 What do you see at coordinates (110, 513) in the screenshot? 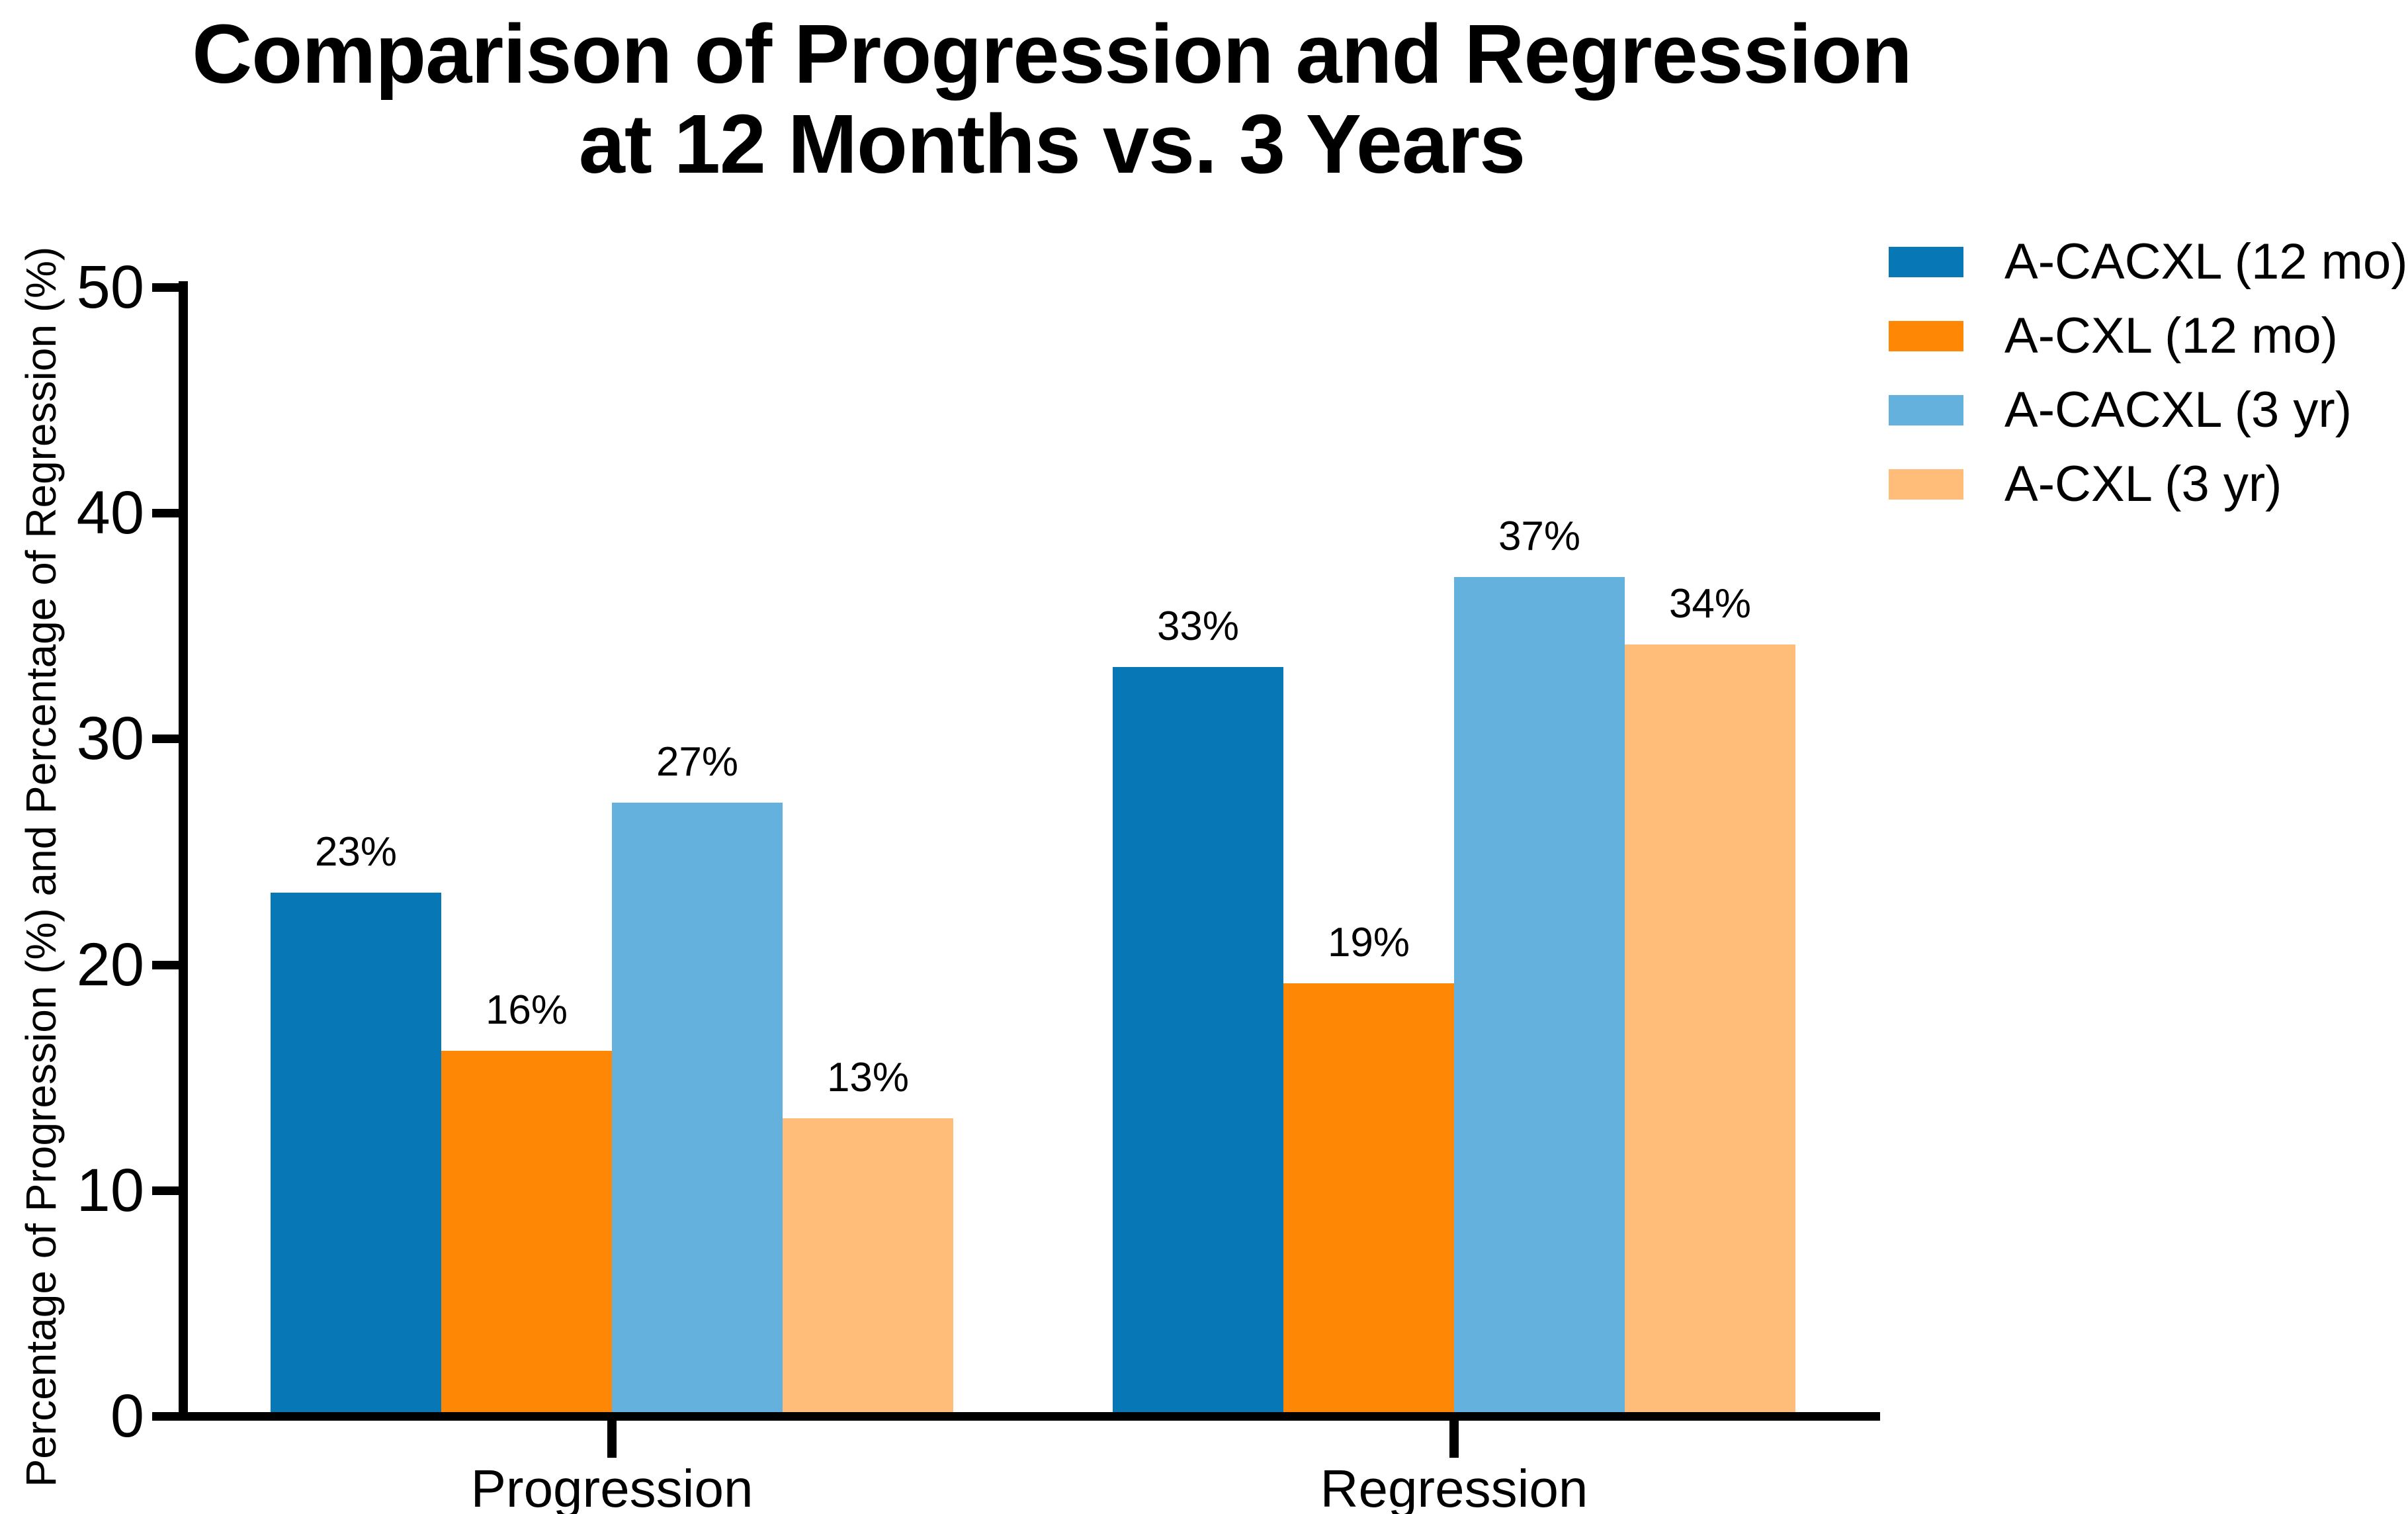
I see `y-tick-label: 40` at bounding box center [110, 513].